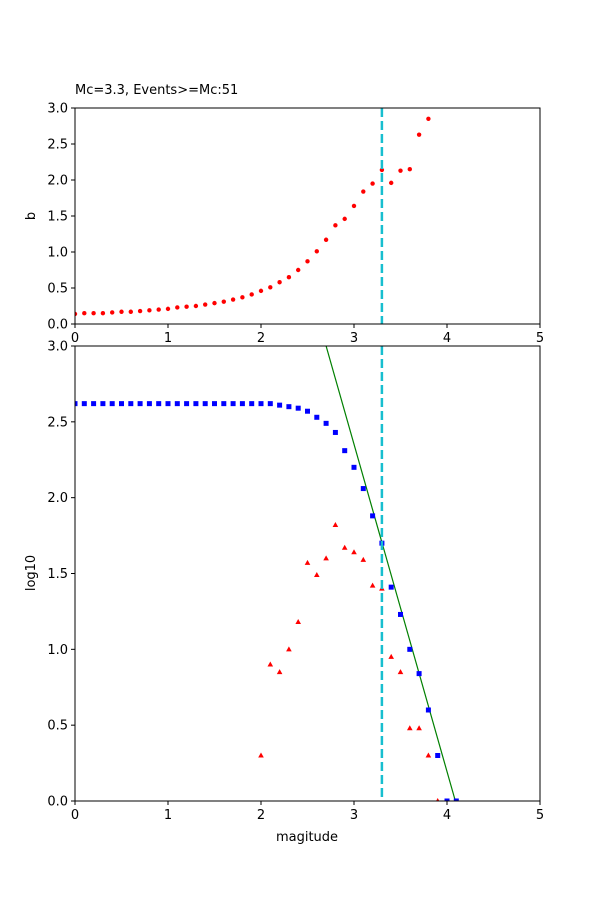 The width and height of the screenshot is (600, 900). Describe the element at coordinates (261, 815) in the screenshot. I see `x-tick-label: 2` at that location.